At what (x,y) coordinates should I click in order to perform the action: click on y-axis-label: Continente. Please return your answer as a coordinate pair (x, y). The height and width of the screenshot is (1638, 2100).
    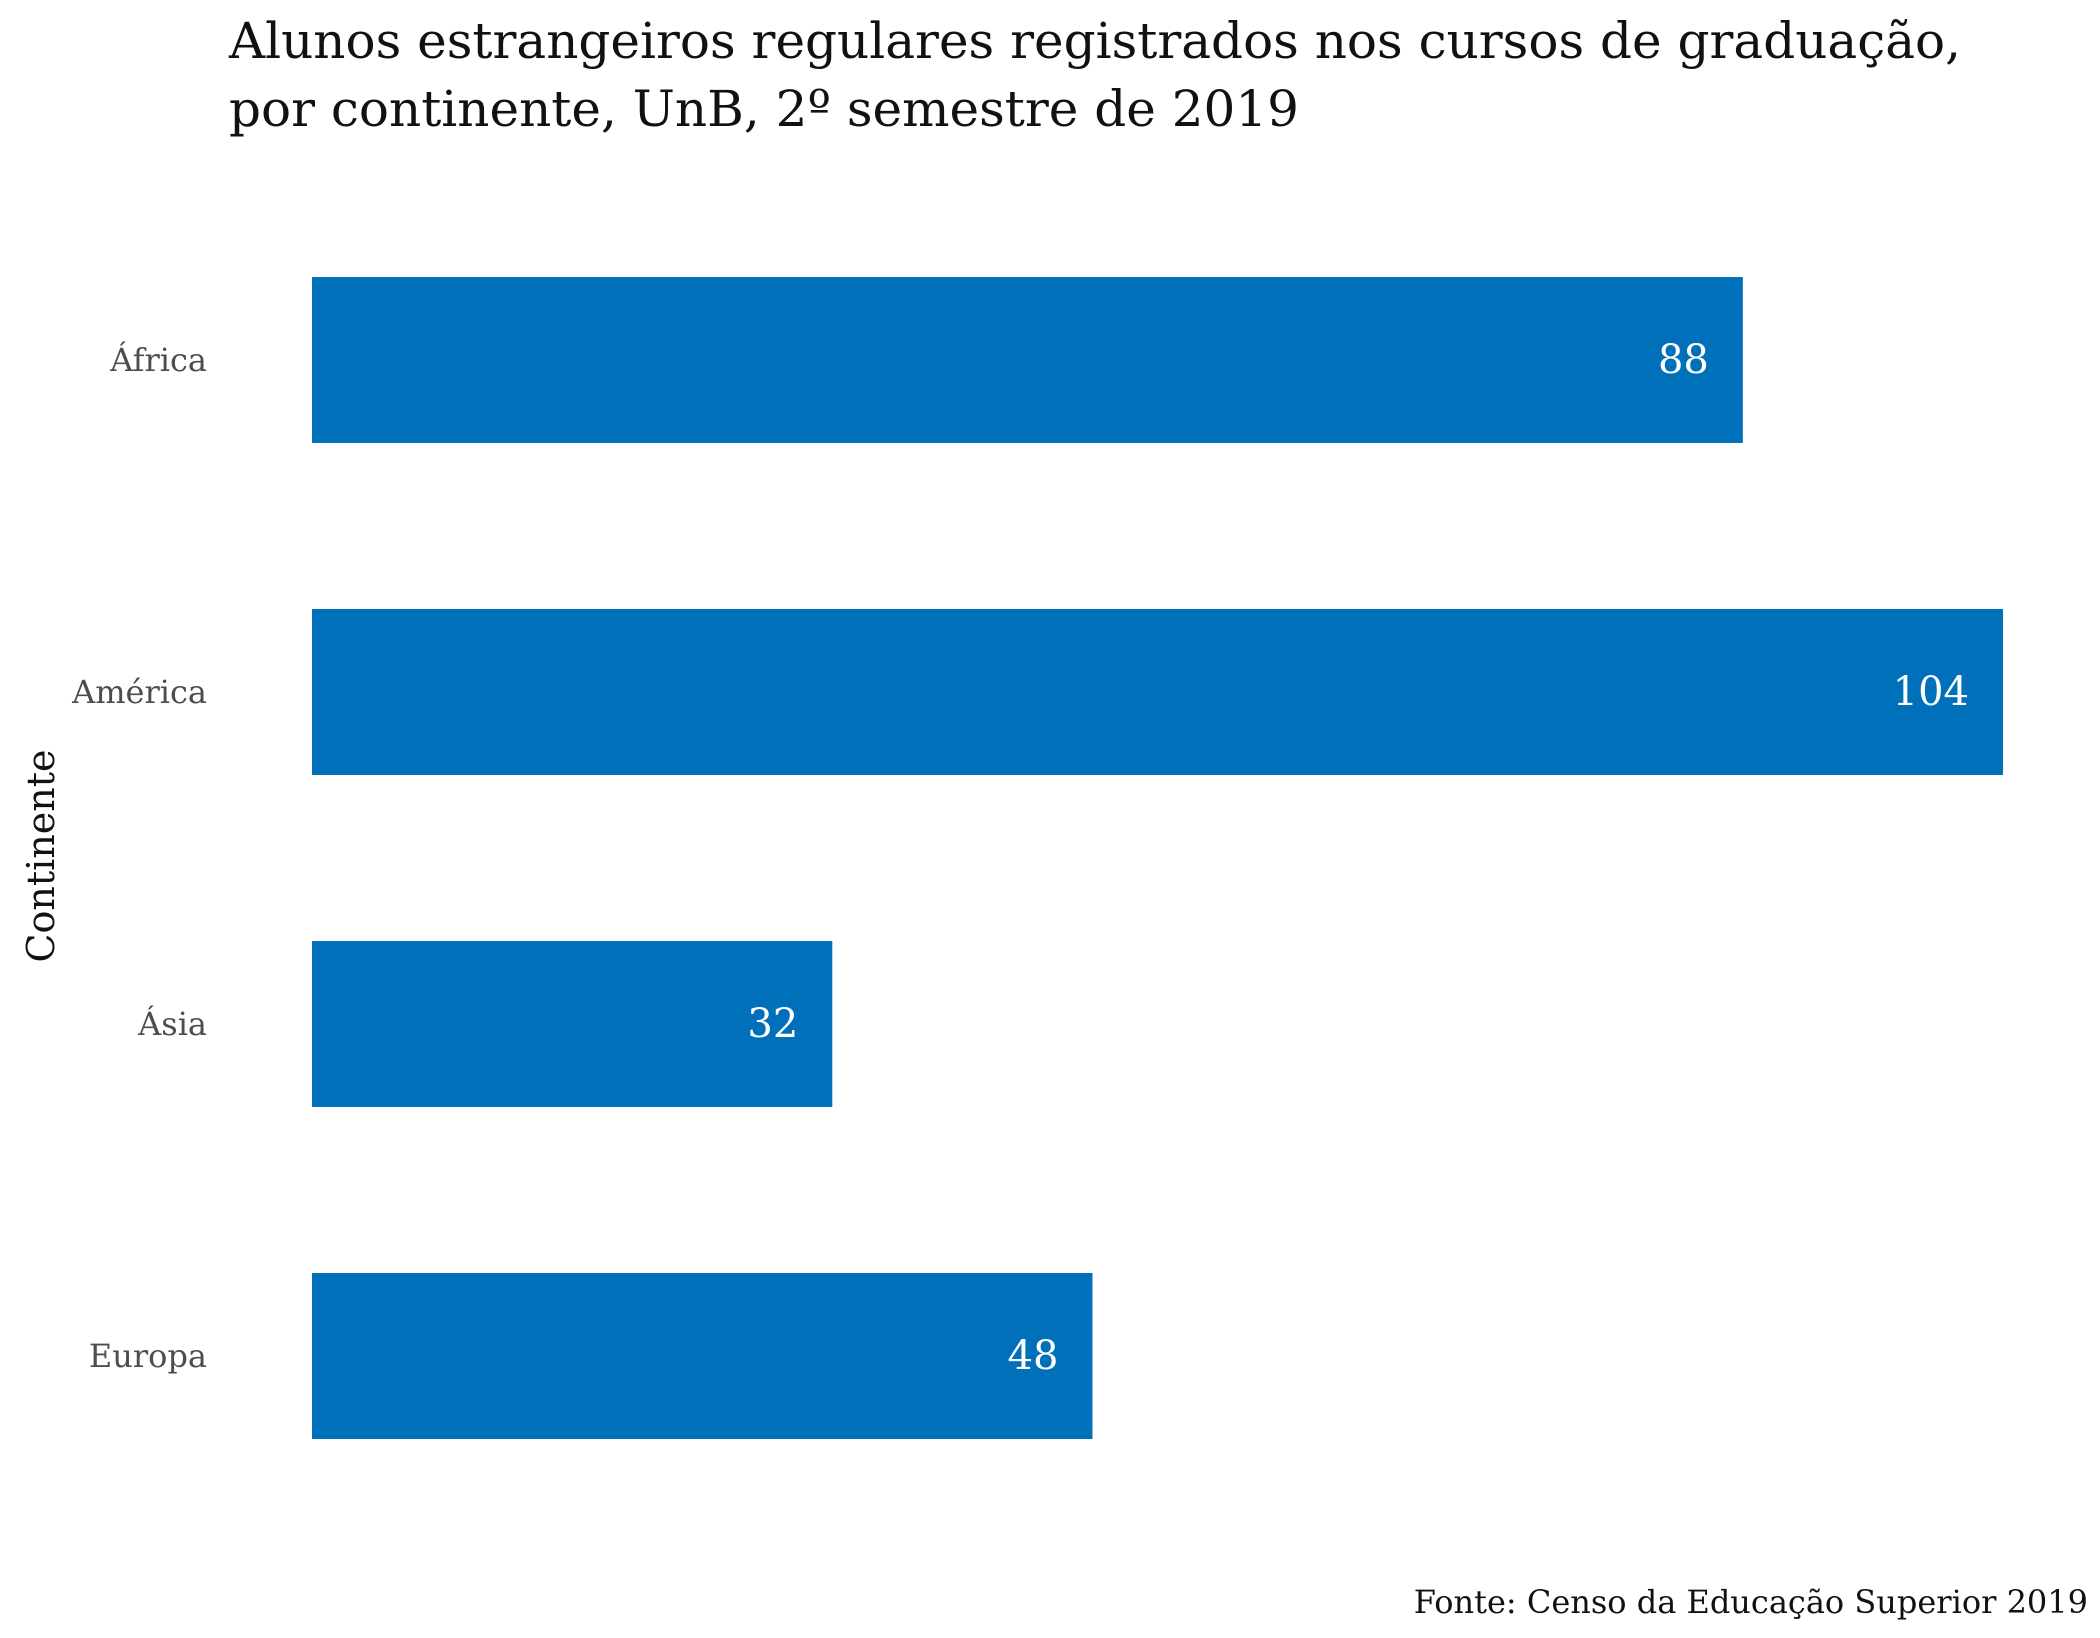
    Looking at the image, I should click on (41, 855).